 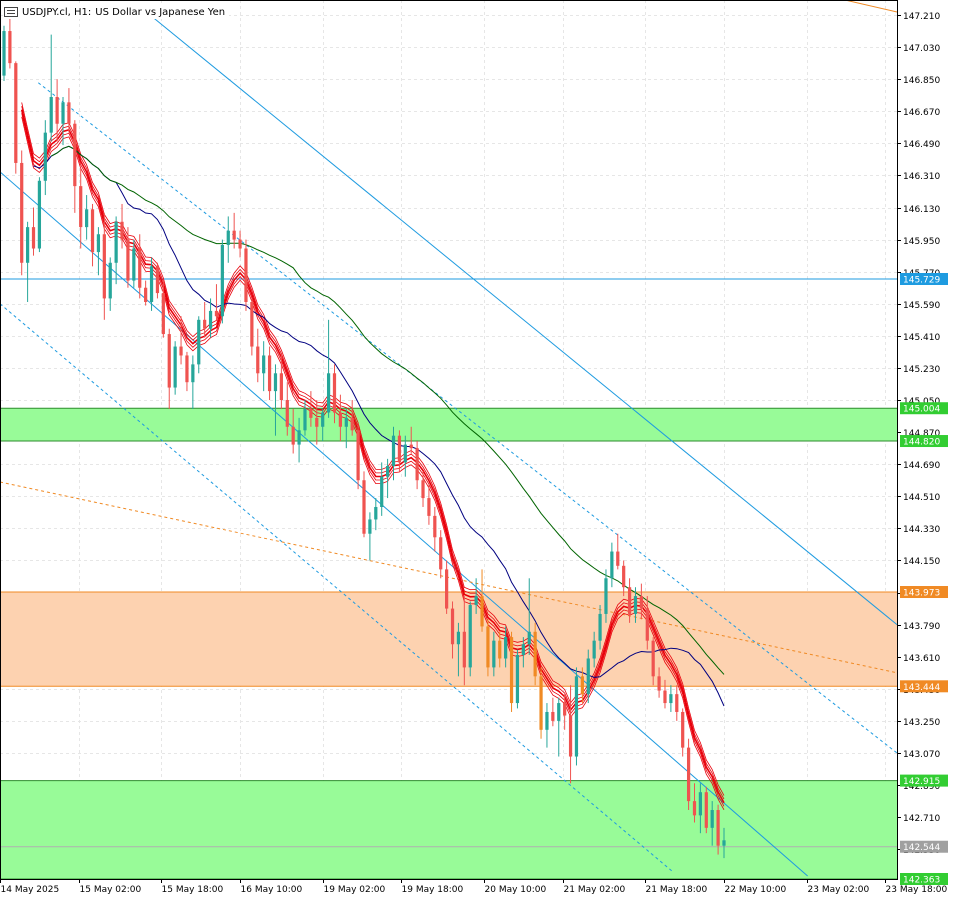 I want to click on price-label-text: 145.004, so click(x=921, y=410).